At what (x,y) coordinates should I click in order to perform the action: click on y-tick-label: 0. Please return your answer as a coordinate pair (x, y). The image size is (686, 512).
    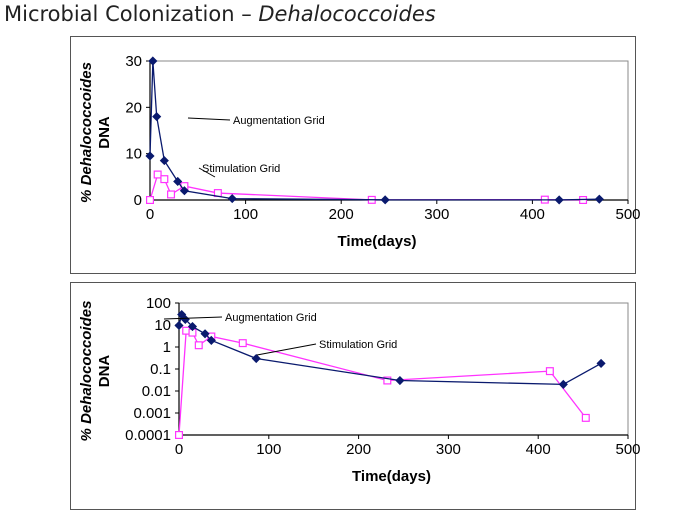
    Looking at the image, I should click on (138, 200).